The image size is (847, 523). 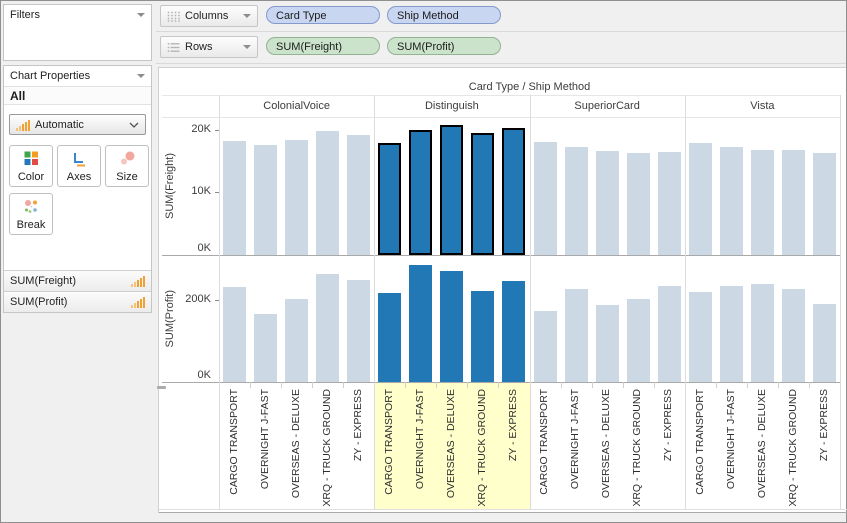 What do you see at coordinates (39, 302) in the screenshot?
I see `field-label: SUM(Profit)` at bounding box center [39, 302].